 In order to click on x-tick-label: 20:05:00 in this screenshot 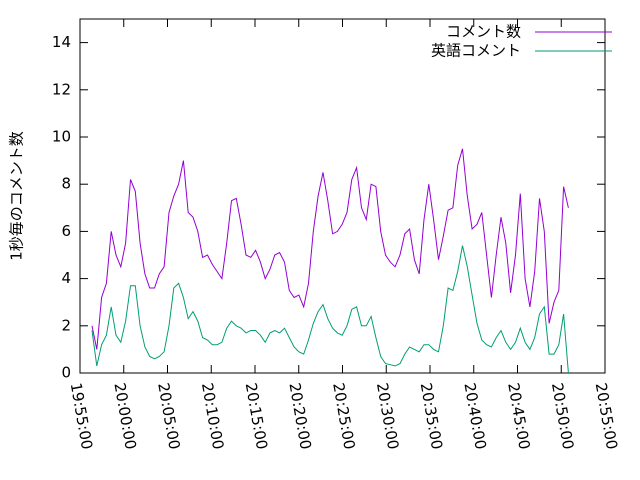, I will do `click(168, 415)`.